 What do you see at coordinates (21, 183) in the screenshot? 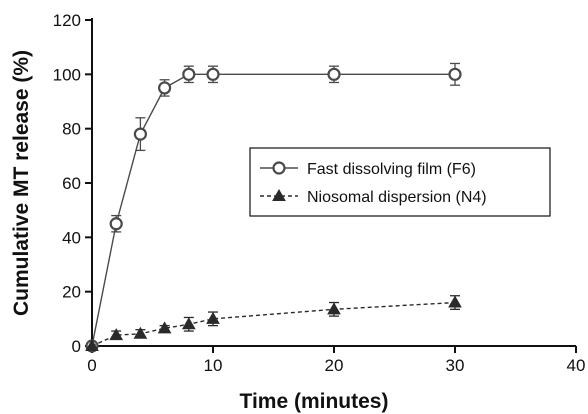
I see `y-axis-title: Cumulative MT release (%)` at bounding box center [21, 183].